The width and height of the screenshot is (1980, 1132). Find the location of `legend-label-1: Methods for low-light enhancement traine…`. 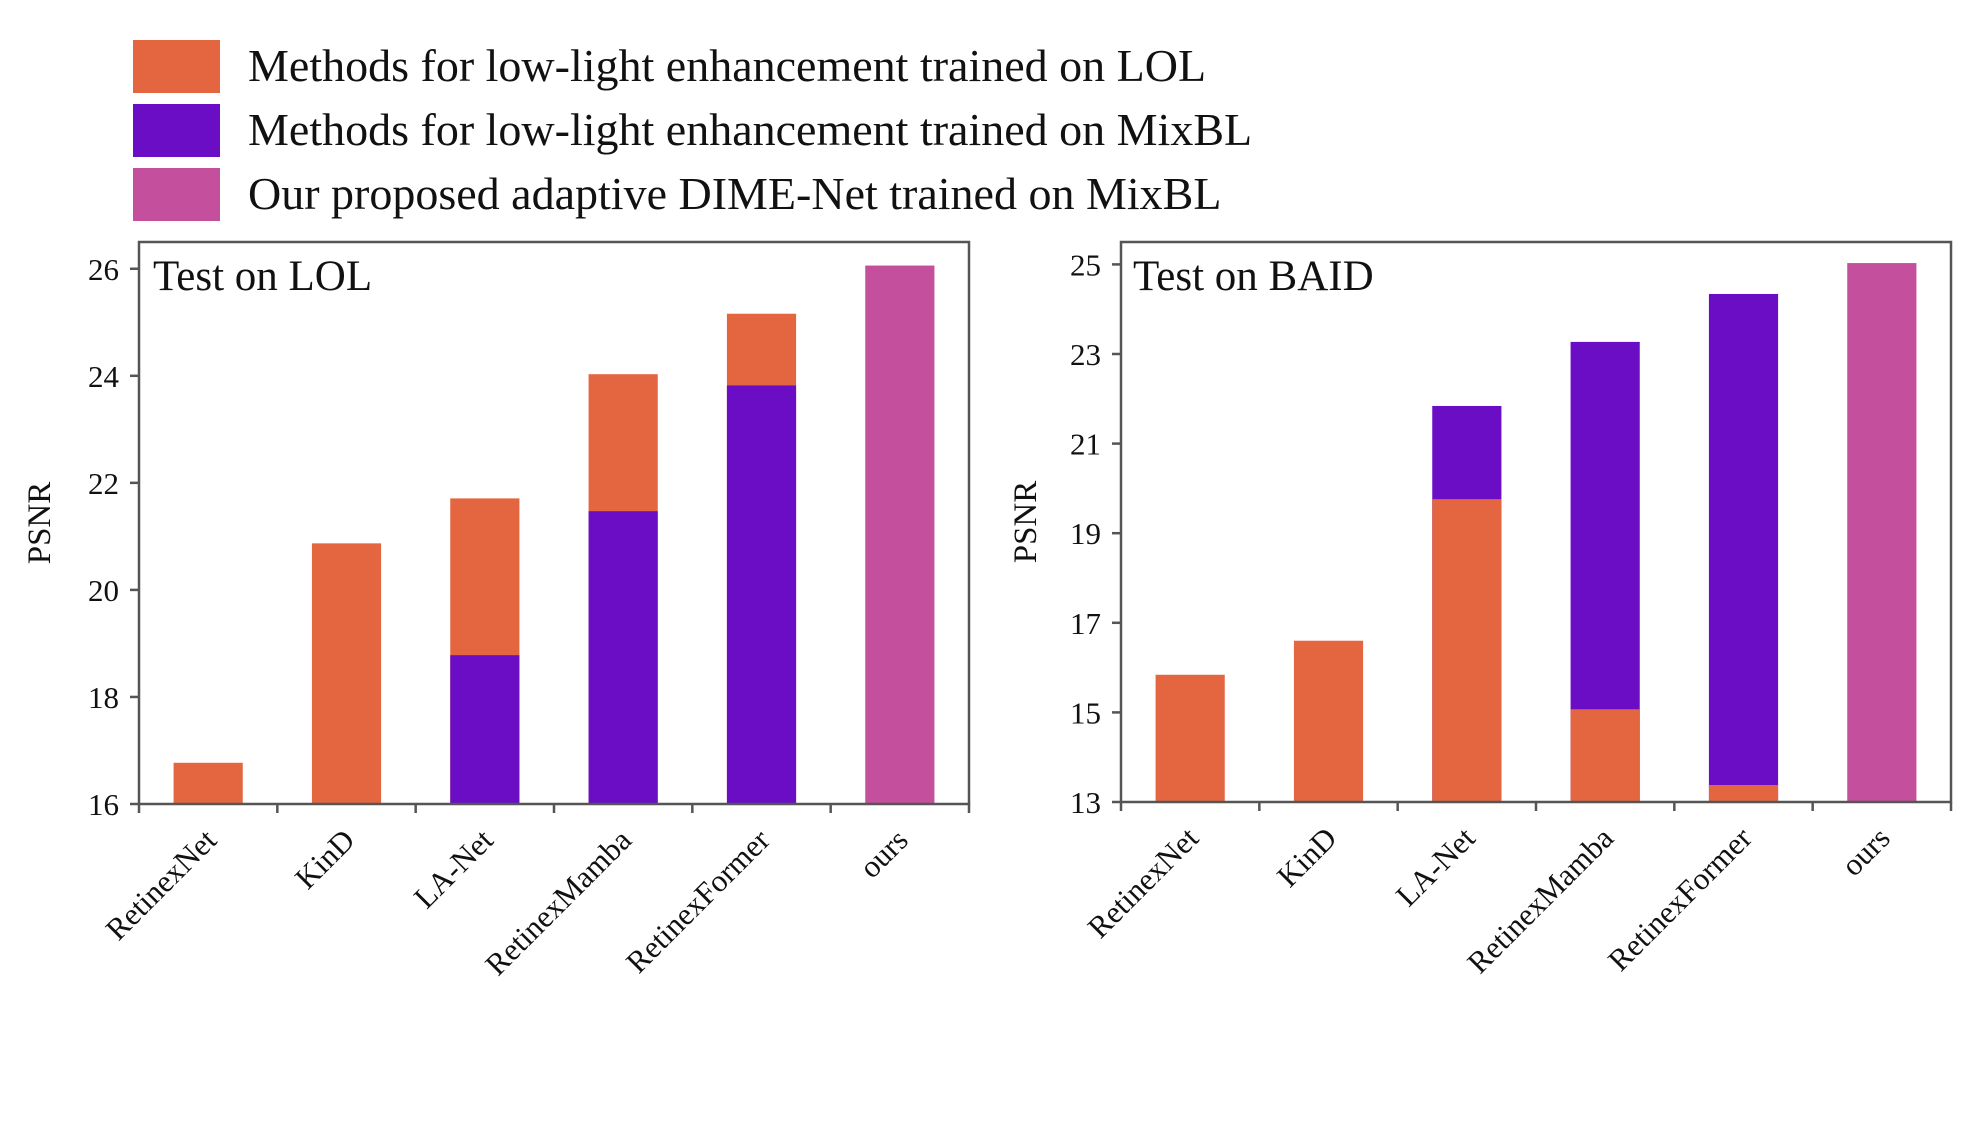

legend-label-1: Methods for low-light enhancement traine… is located at coordinates (727, 65).